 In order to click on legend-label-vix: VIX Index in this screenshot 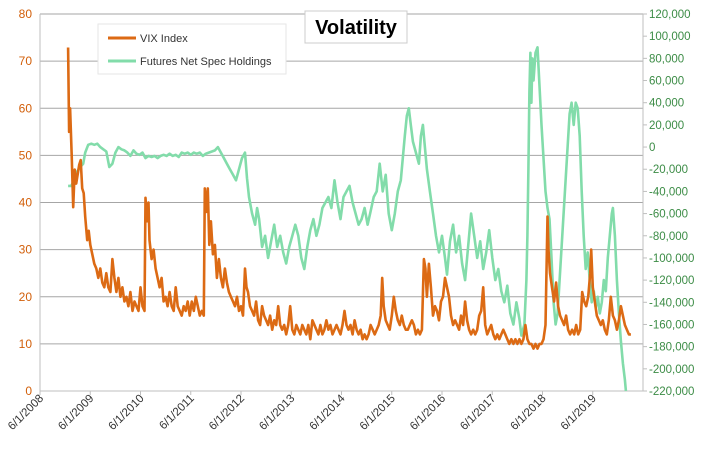, I will do `click(164, 39)`.